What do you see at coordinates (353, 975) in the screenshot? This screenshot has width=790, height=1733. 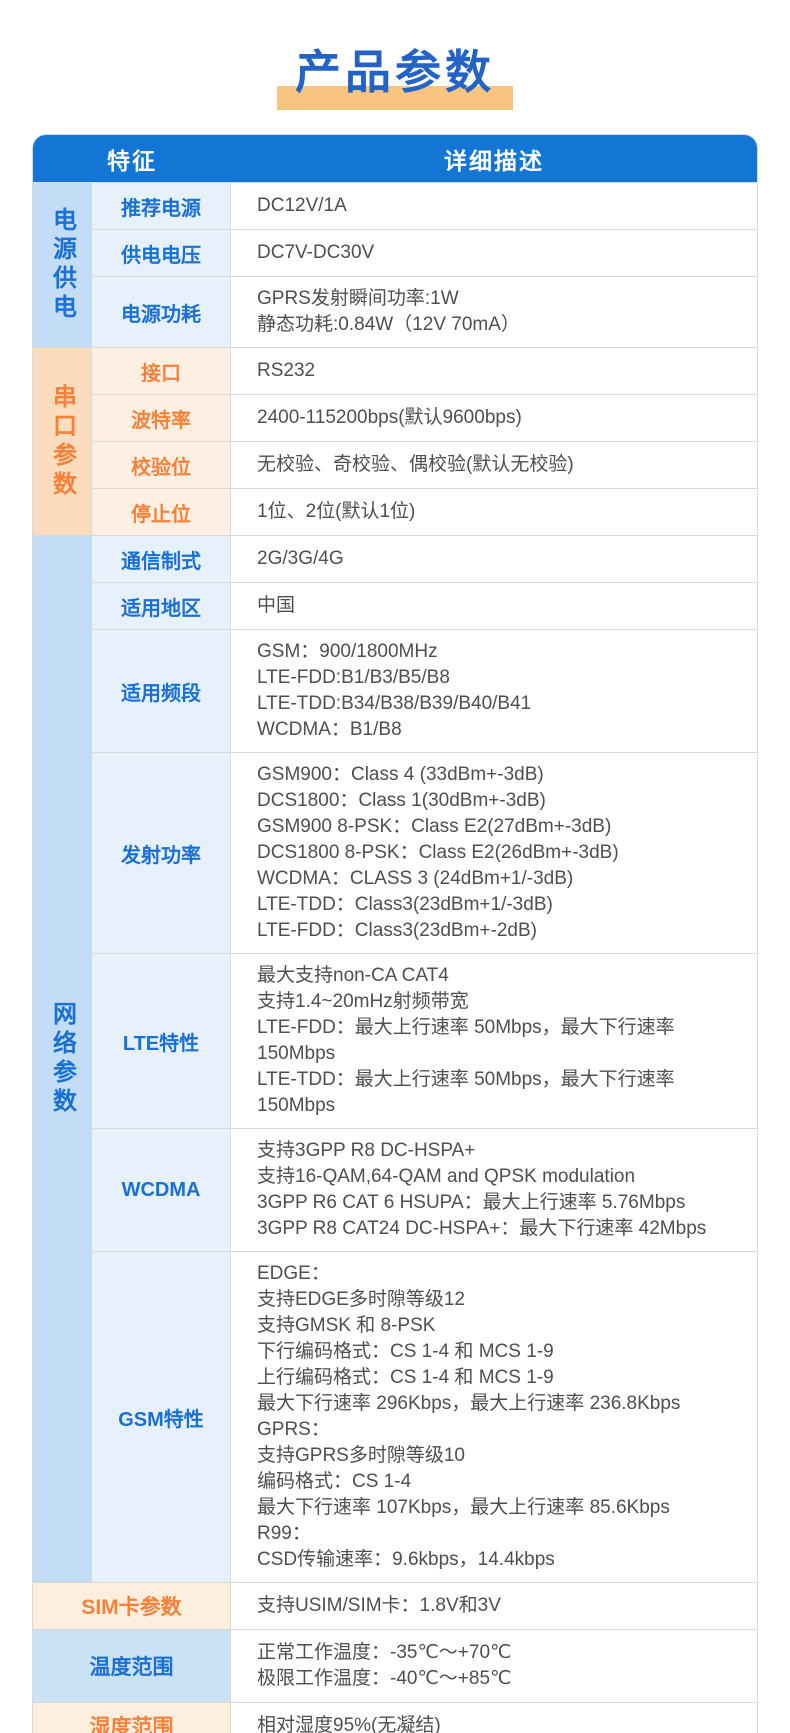 I see `spec-value-line: 最大支持non-CA CAT4` at bounding box center [353, 975].